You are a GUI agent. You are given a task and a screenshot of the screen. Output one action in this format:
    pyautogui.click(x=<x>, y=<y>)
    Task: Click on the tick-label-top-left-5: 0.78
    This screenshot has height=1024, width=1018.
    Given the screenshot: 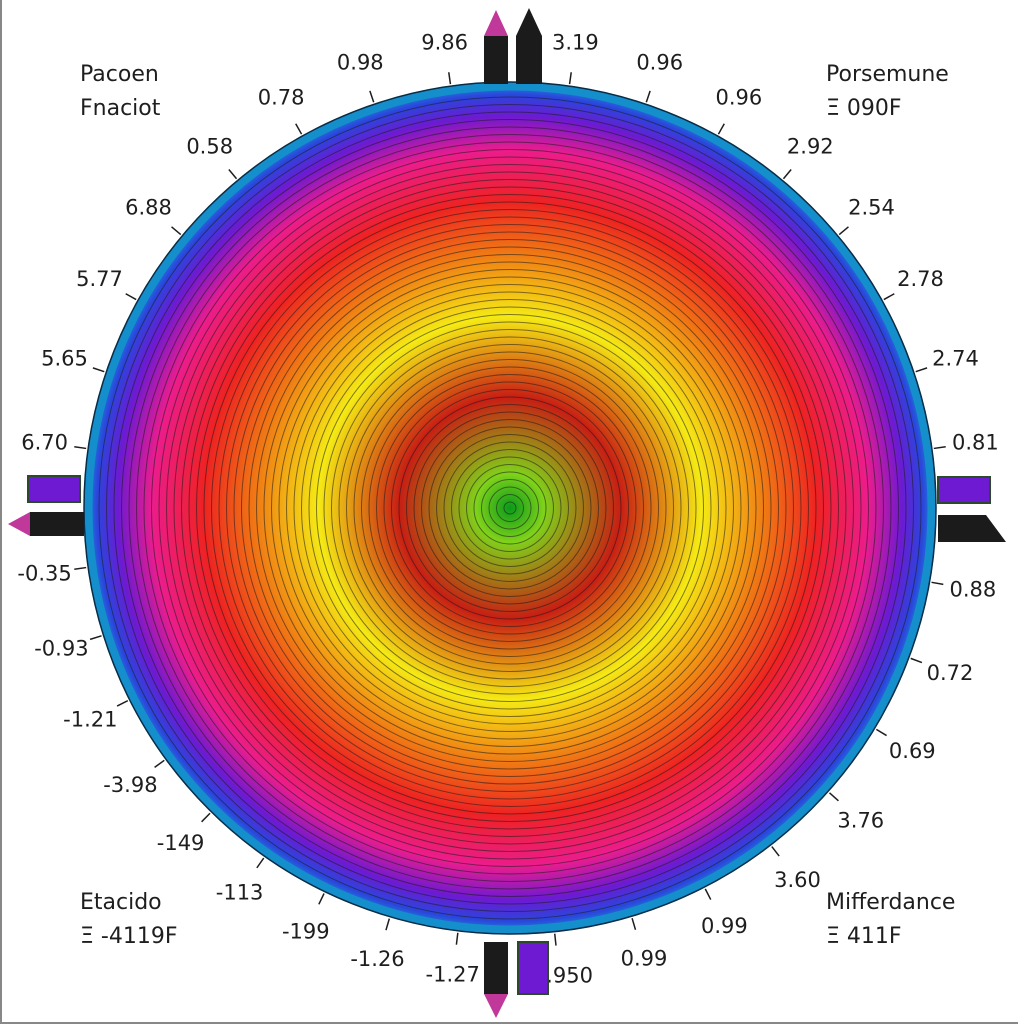 What is the action you would take?
    pyautogui.click(x=281, y=98)
    